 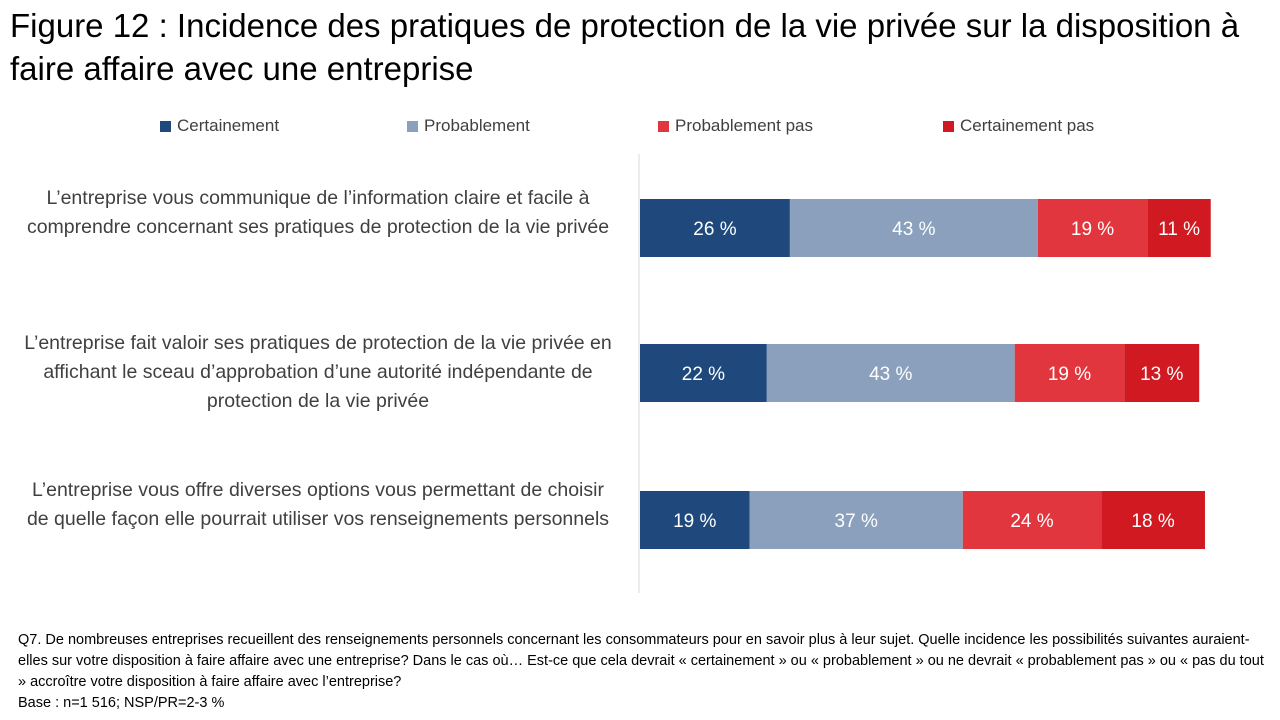 I want to click on data-label: 24 %, so click(x=1031, y=521).